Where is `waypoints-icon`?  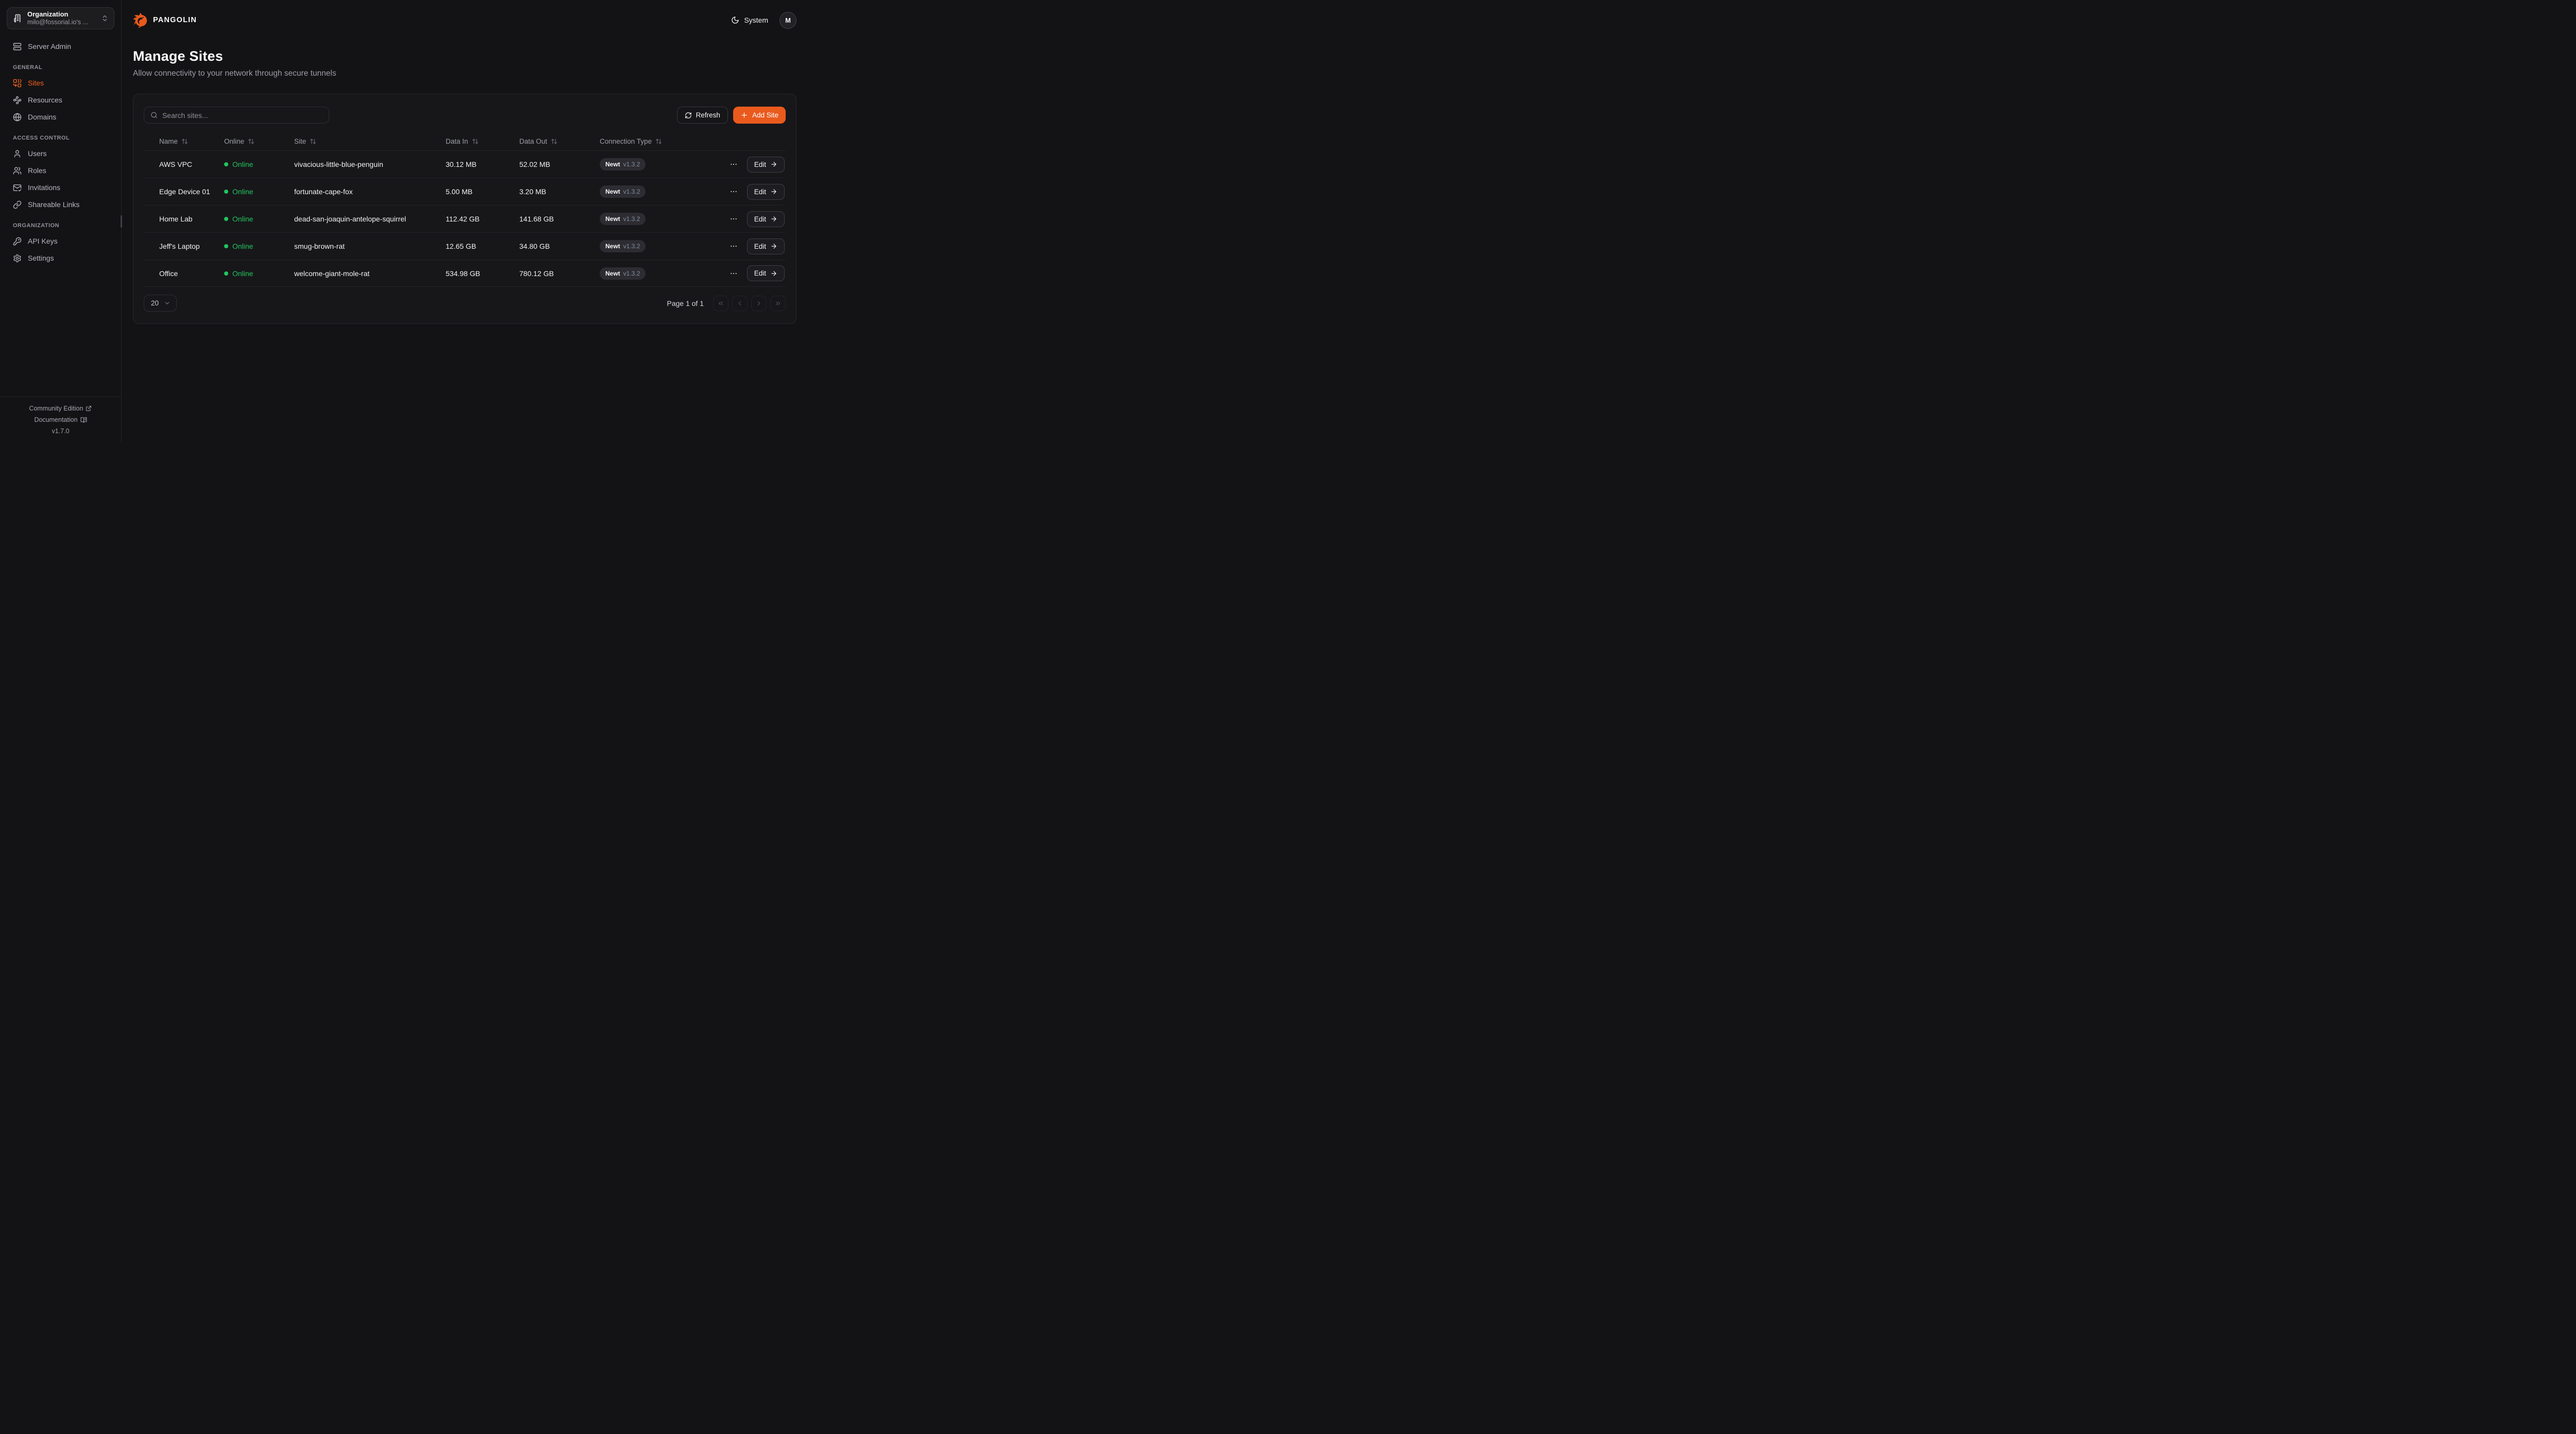
waypoints-icon is located at coordinates (17, 100).